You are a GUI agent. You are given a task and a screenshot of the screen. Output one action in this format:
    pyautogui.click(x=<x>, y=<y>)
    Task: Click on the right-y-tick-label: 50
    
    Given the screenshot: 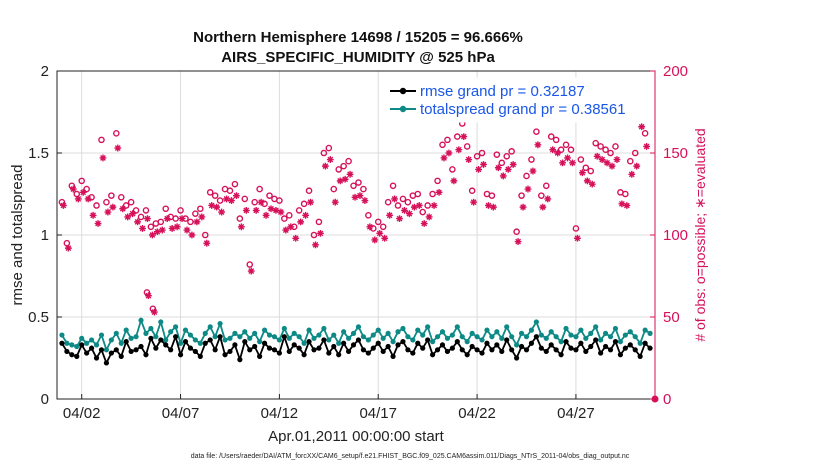 What is the action you would take?
    pyautogui.click(x=671, y=317)
    